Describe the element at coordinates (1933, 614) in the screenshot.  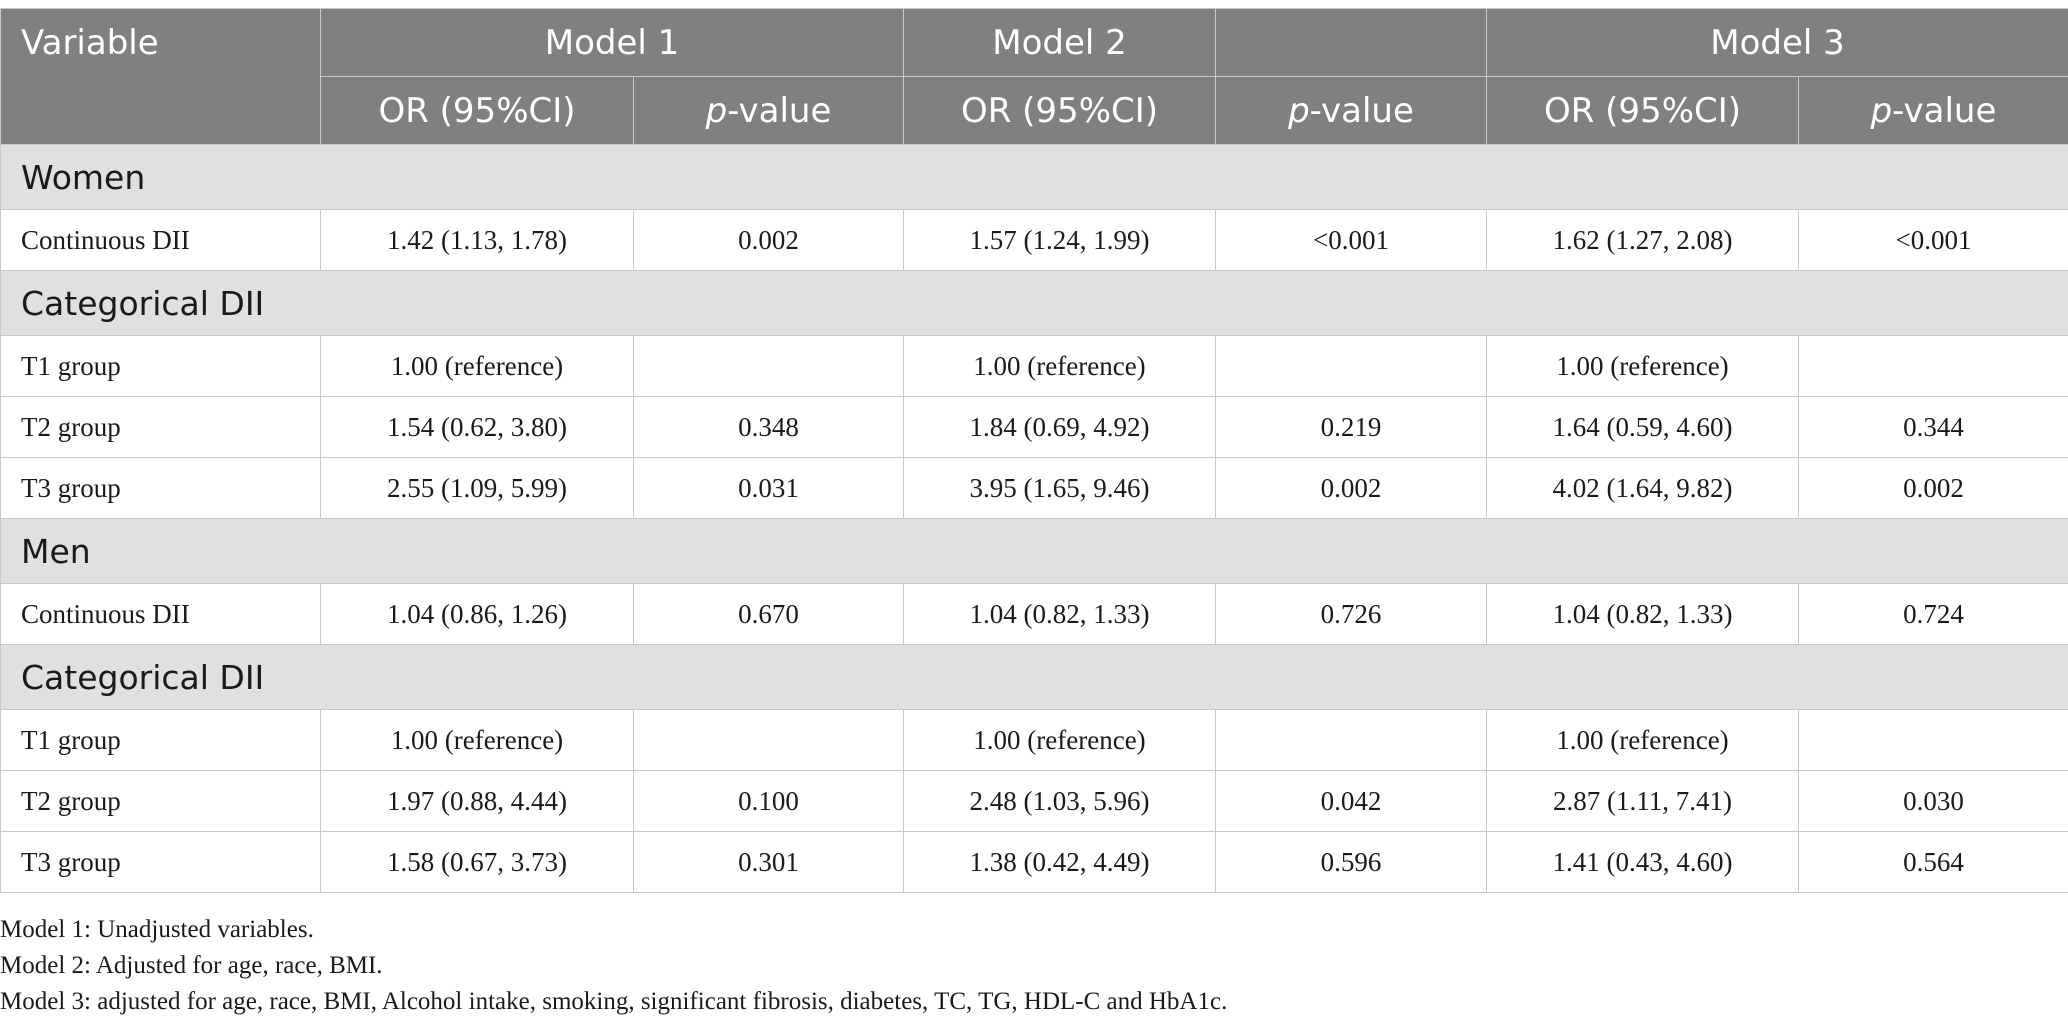
I see `p-value-cell: 0.724` at that location.